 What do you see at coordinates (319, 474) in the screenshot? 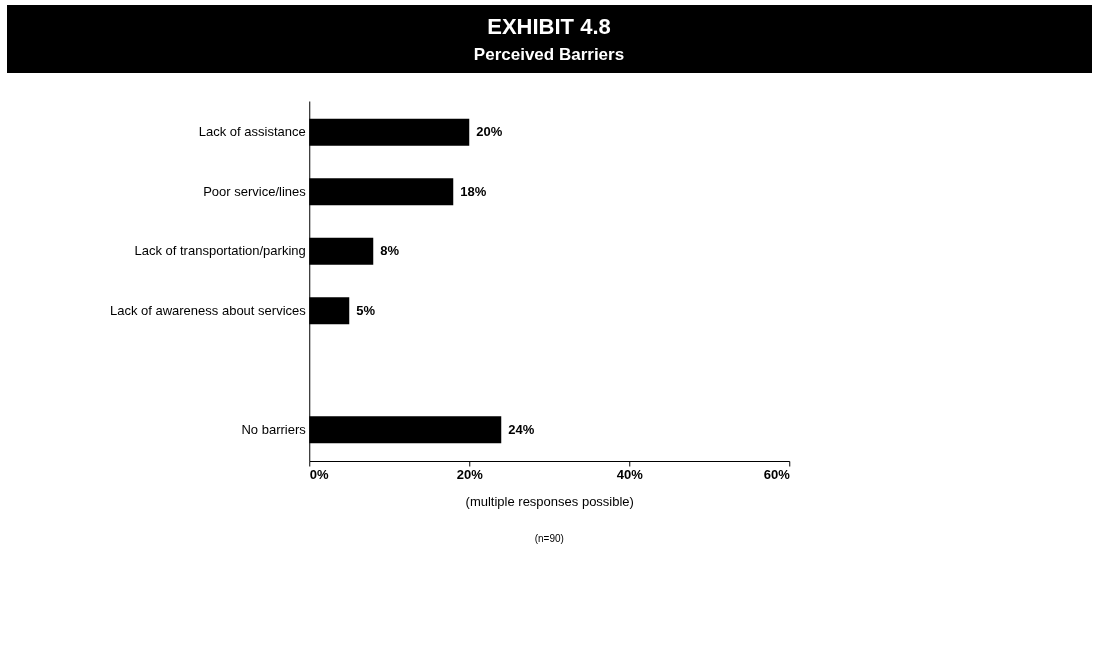
I see `x-tick-label: 0%` at bounding box center [319, 474].